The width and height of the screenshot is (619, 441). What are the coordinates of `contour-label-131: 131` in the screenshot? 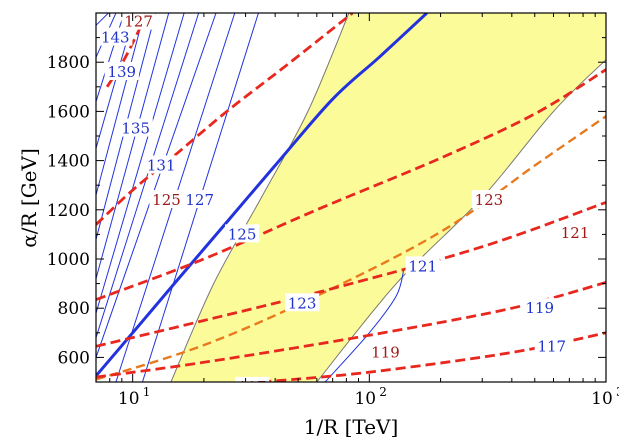 It's located at (161, 166).